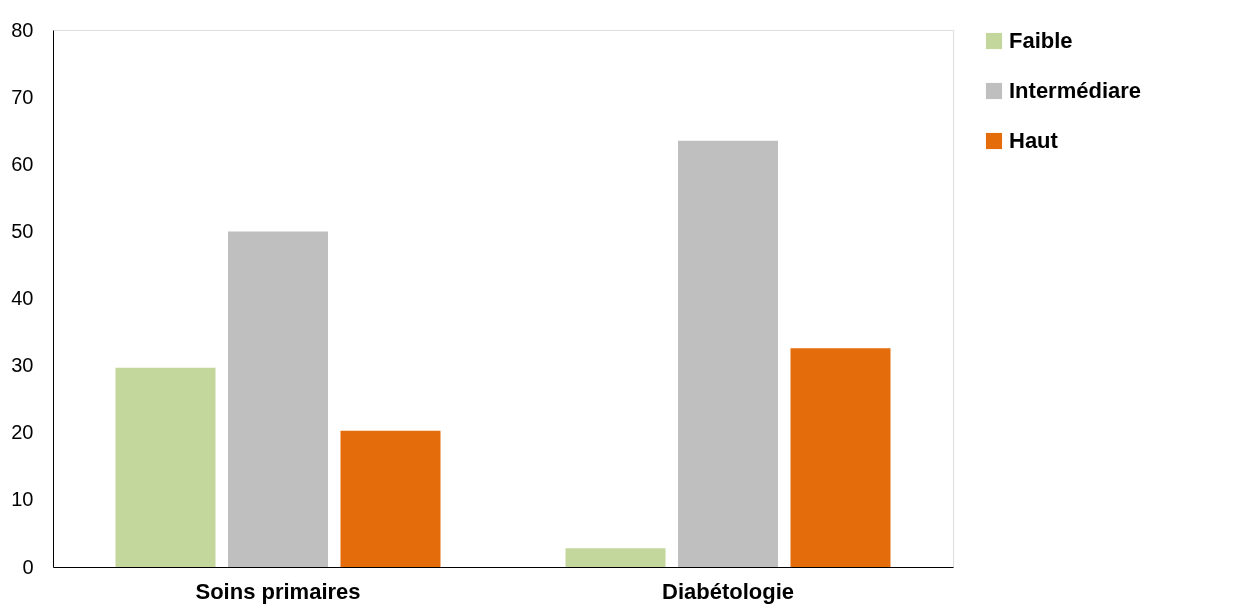  Describe the element at coordinates (22, 432) in the screenshot. I see `y-tick-label: 20` at that location.